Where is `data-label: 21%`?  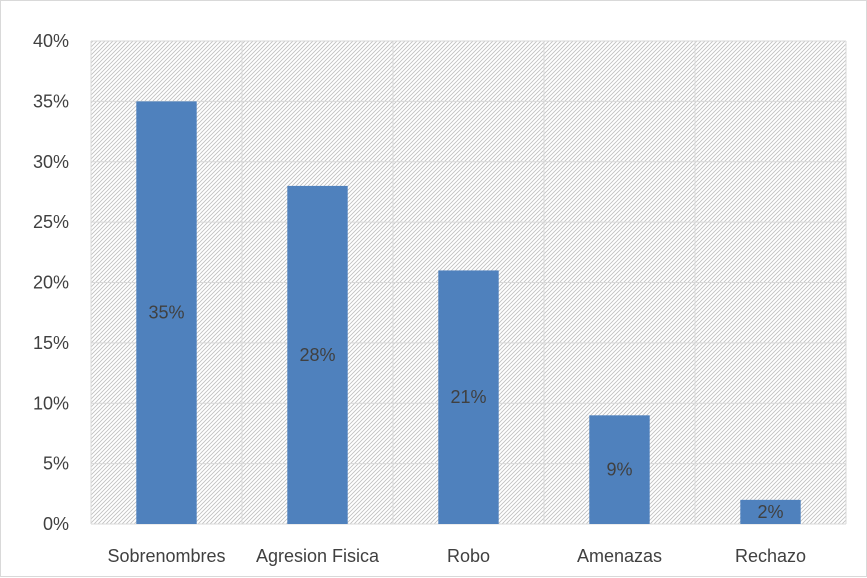
data-label: 21% is located at coordinates (468, 397).